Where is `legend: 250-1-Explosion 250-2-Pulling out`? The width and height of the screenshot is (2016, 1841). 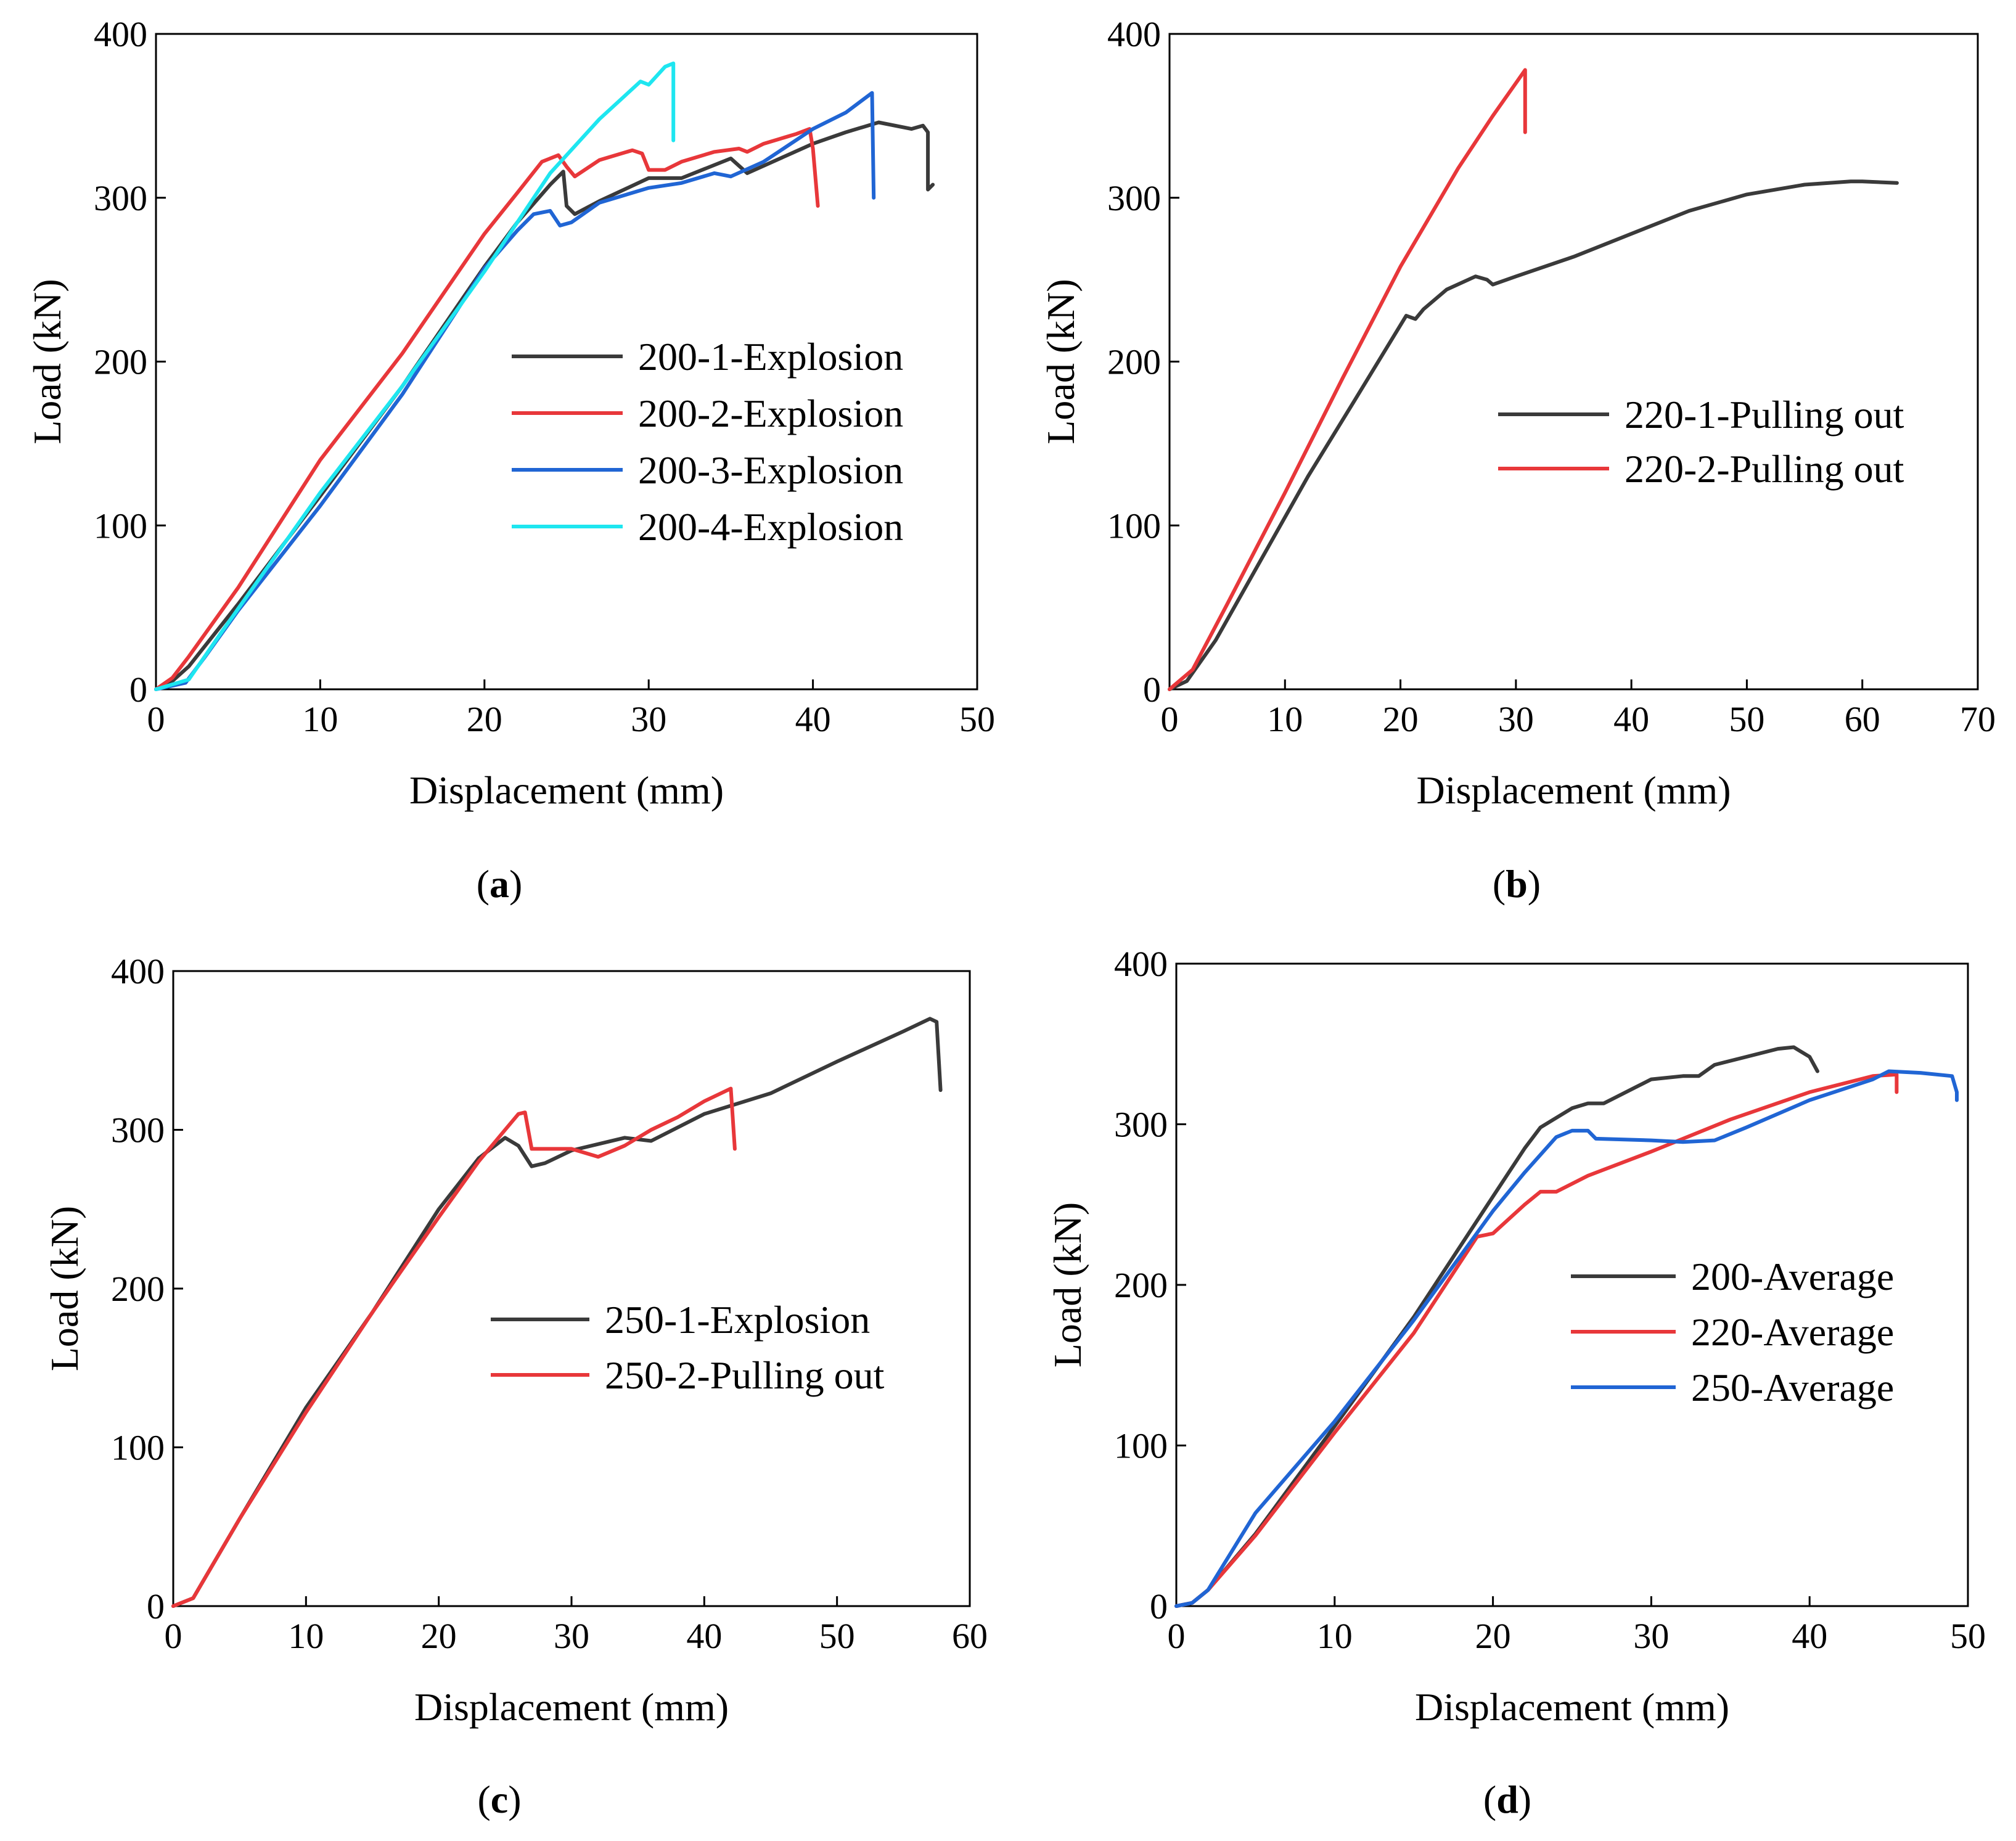 legend: 250-1-Explosion 250-2-Pulling out is located at coordinates (688, 1347).